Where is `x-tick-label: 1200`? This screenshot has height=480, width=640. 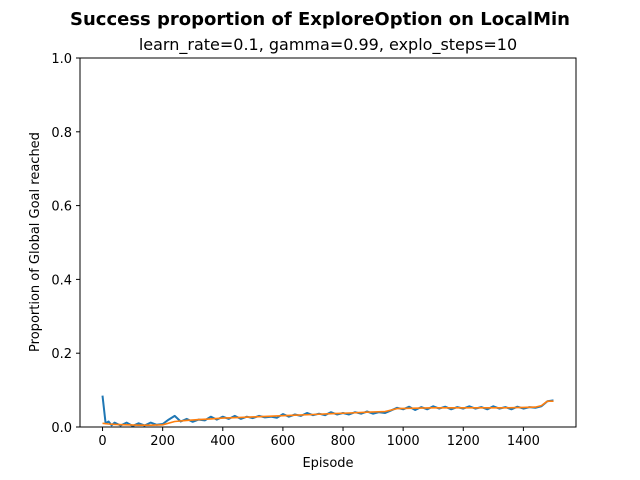
x-tick-label: 1200 is located at coordinates (463, 441).